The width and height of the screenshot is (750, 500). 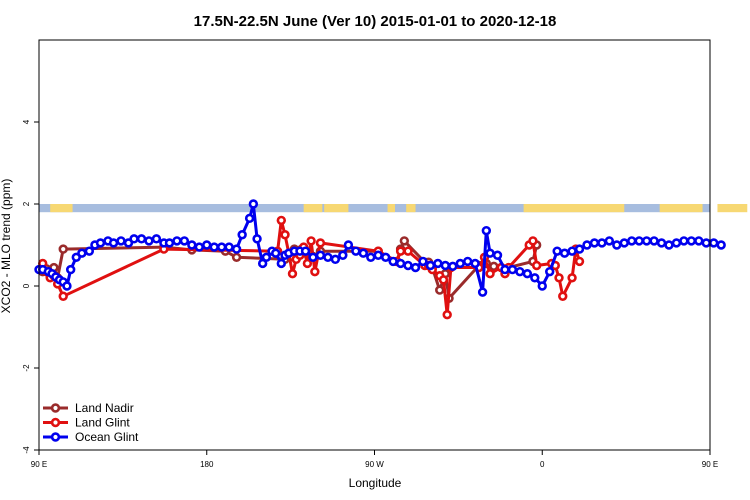 I want to click on legend-label: Ocean Glint, so click(x=107, y=437).